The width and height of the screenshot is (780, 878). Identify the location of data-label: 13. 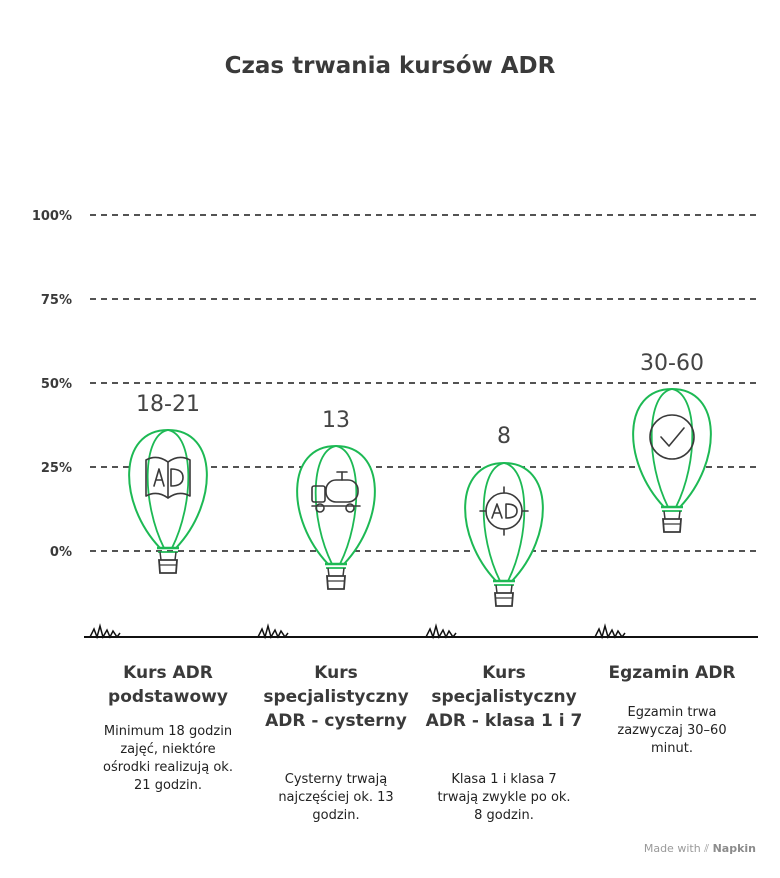
(336, 420).